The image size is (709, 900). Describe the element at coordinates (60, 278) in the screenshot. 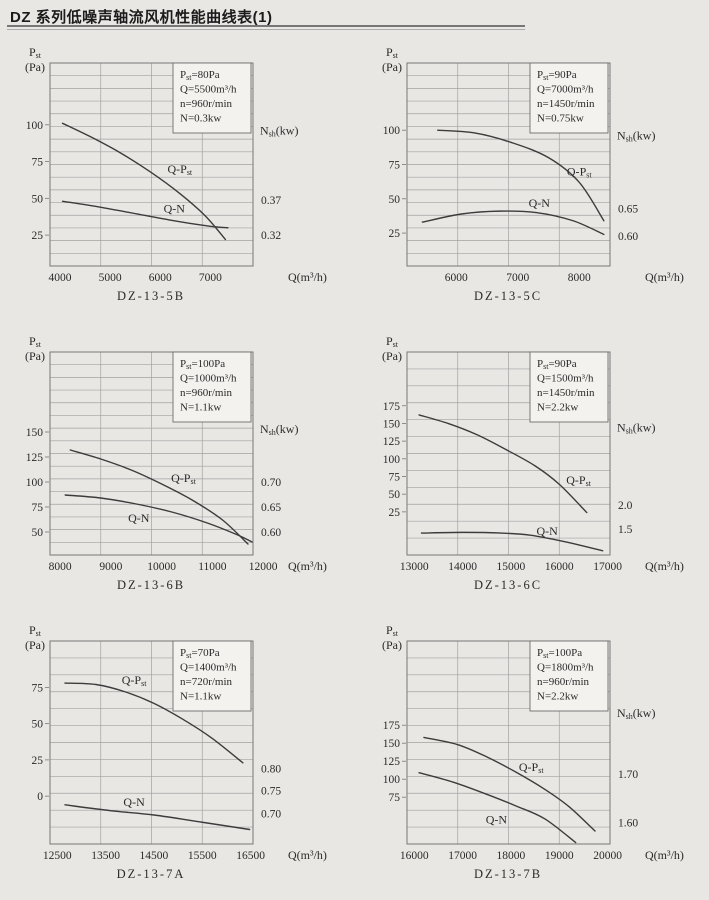

I see `x-tick-label: 4000` at that location.